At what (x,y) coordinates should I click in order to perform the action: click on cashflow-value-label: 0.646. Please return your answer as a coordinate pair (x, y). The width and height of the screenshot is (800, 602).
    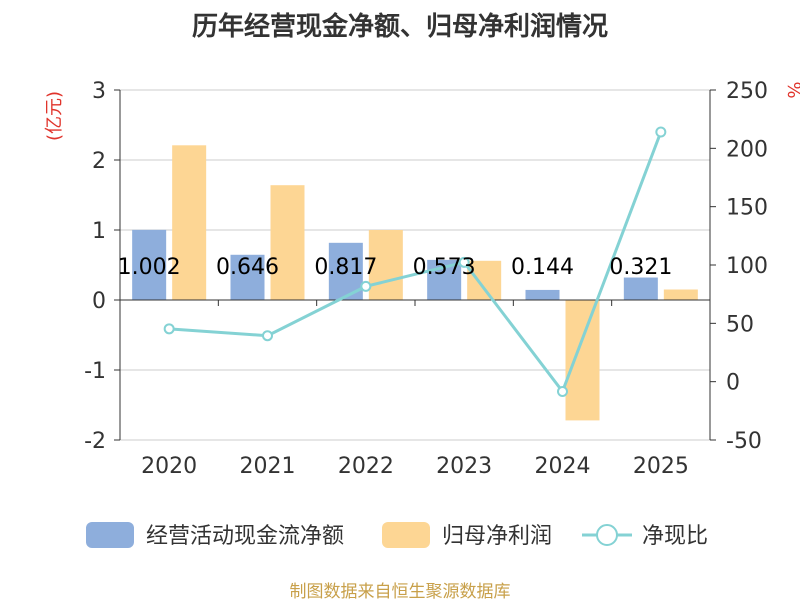
    Looking at the image, I should click on (247, 267).